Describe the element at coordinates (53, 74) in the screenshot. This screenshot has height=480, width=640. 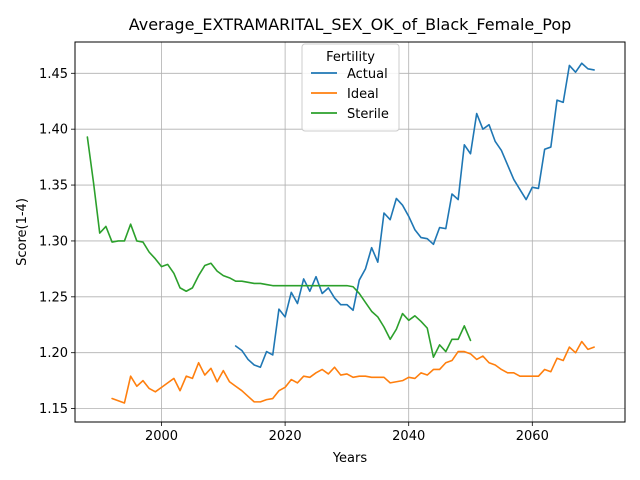
I see `y-tick-label: 1.45` at that location.